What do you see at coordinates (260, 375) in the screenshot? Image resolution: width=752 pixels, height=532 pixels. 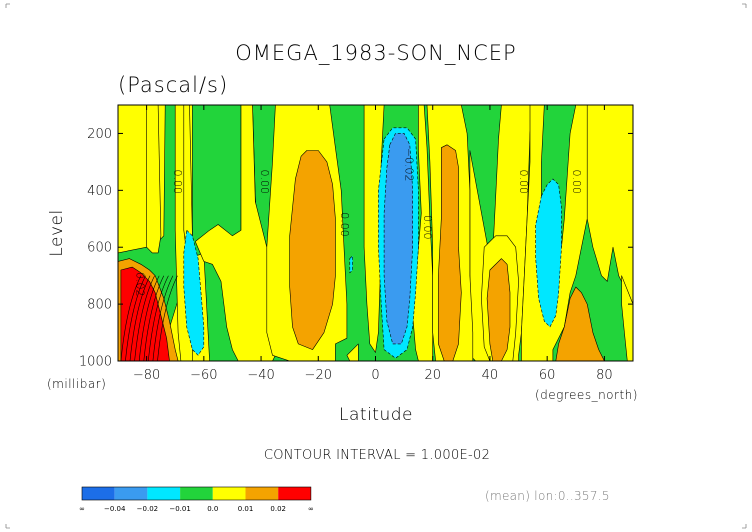 I see `x-tick-label-2: −40` at bounding box center [260, 375].